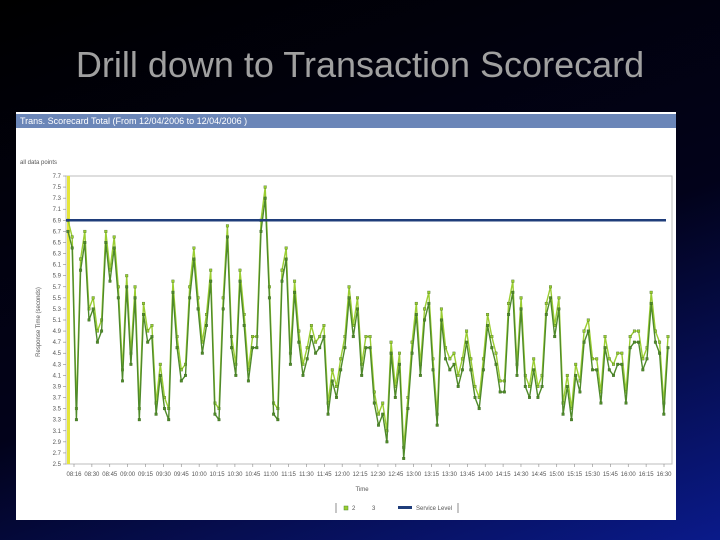 This screenshot has width=720, height=540. I want to click on y-tick-label: 6.1, so click(57, 266).